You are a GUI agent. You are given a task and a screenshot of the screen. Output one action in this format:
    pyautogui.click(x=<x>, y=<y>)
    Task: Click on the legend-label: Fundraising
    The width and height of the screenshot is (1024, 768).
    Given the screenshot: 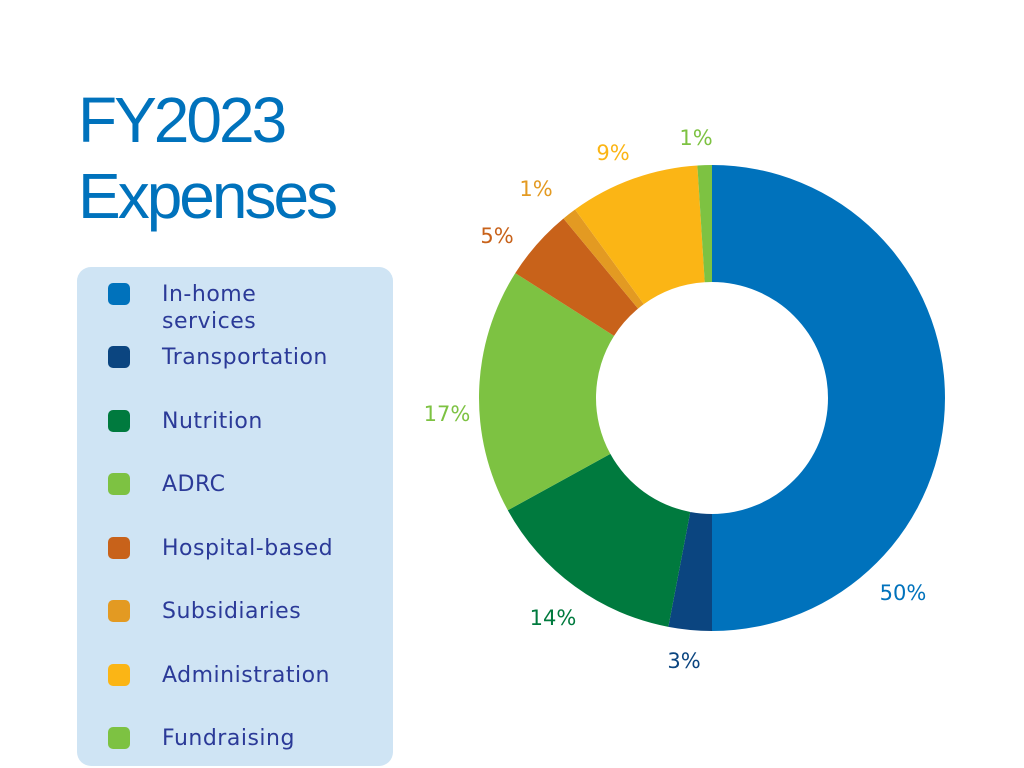 What is the action you would take?
    pyautogui.click(x=228, y=738)
    